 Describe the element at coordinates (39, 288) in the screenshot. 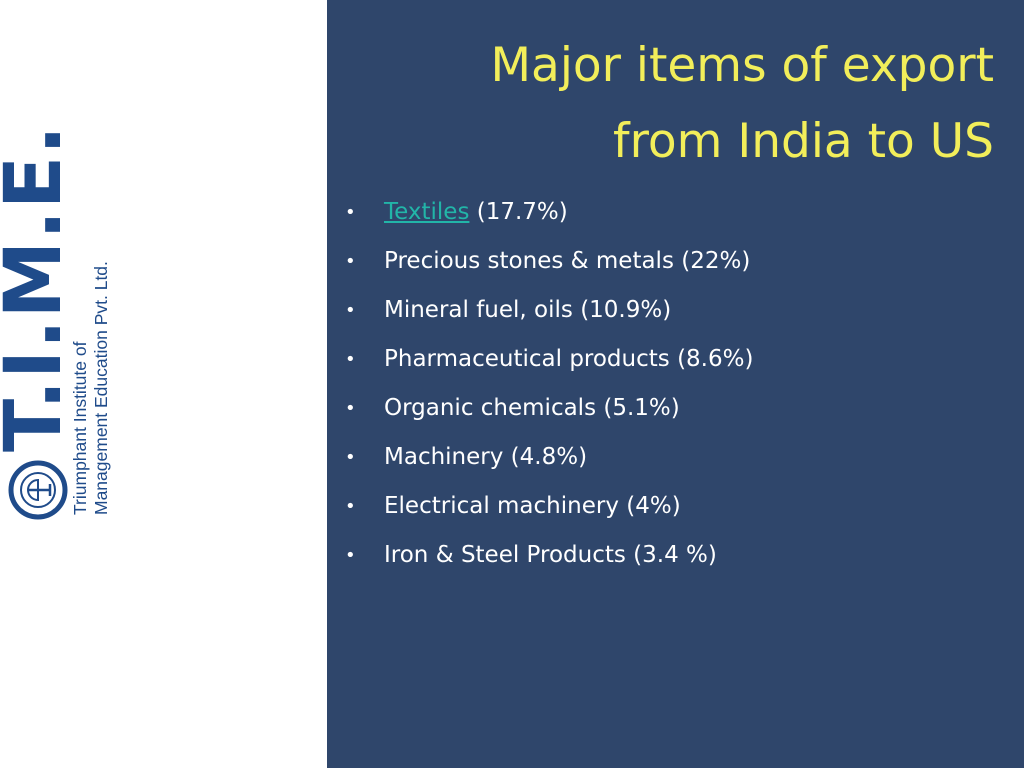

I see `logo-mark: T.I.M.E.` at that location.